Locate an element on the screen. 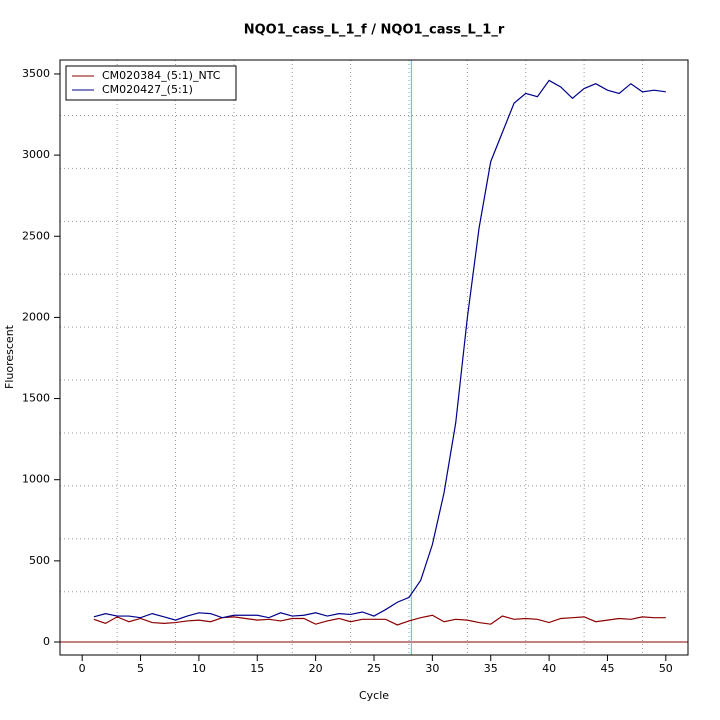  y-tick-label: 1000 is located at coordinates (36, 479).